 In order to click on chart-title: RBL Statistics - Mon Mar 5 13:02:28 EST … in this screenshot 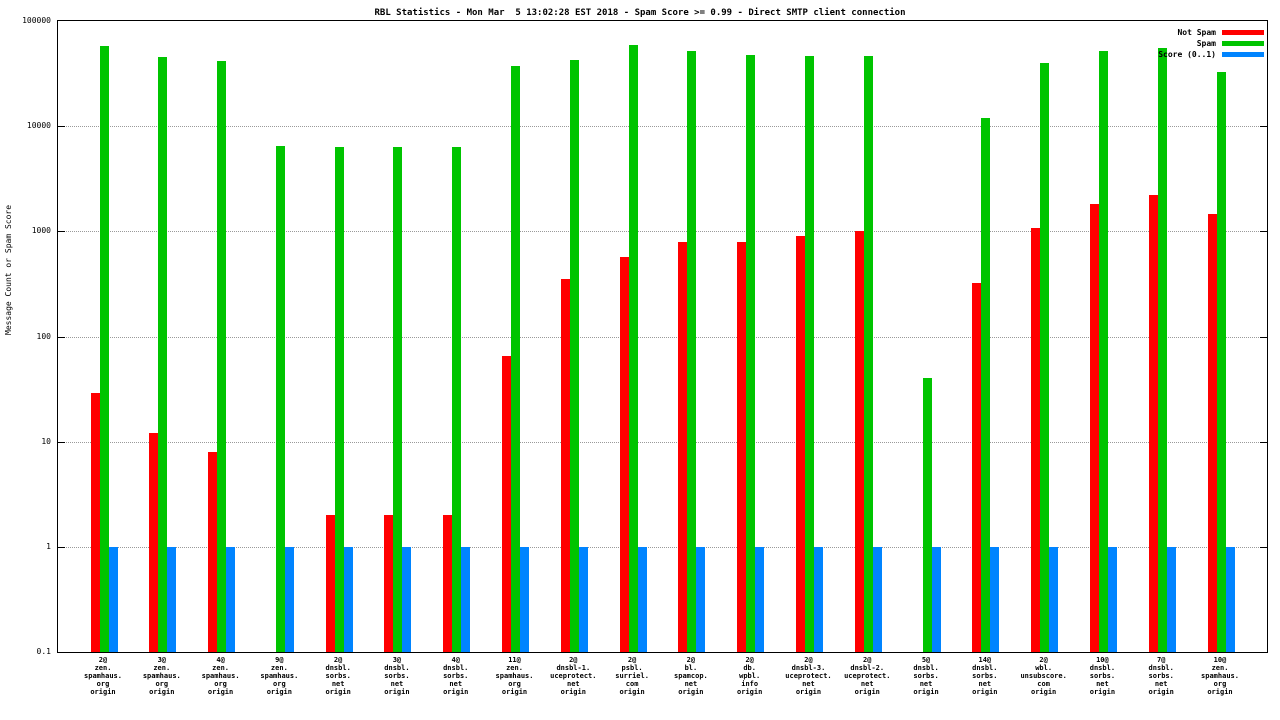, I will do `click(640, 13)`.